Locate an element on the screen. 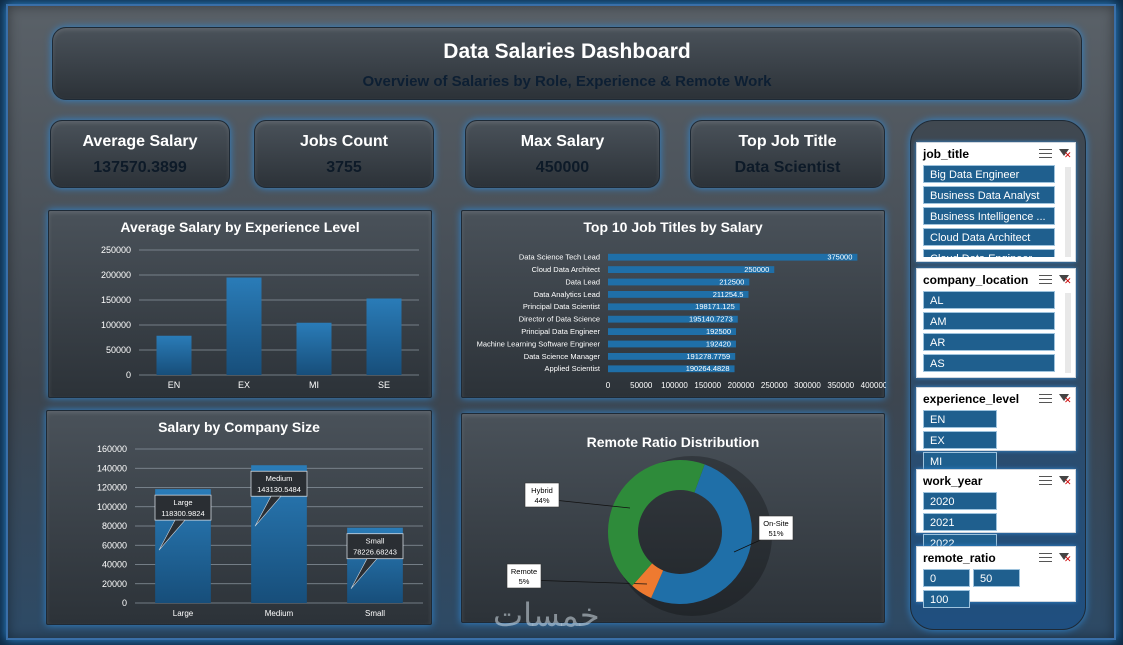 The height and width of the screenshot is (645, 1123). chart-title: Salary by Company Size is located at coordinates (239, 427).